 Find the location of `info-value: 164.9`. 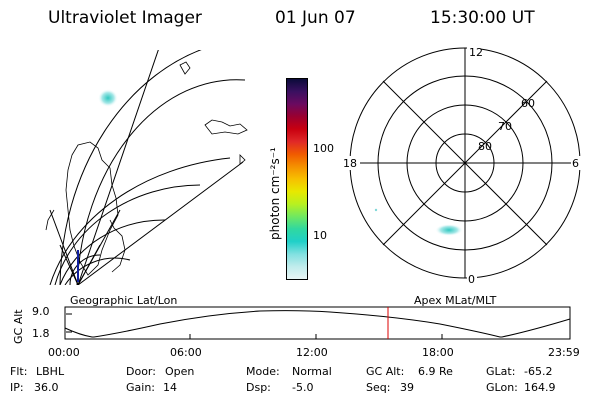

info-value: 164.9 is located at coordinates (540, 387).